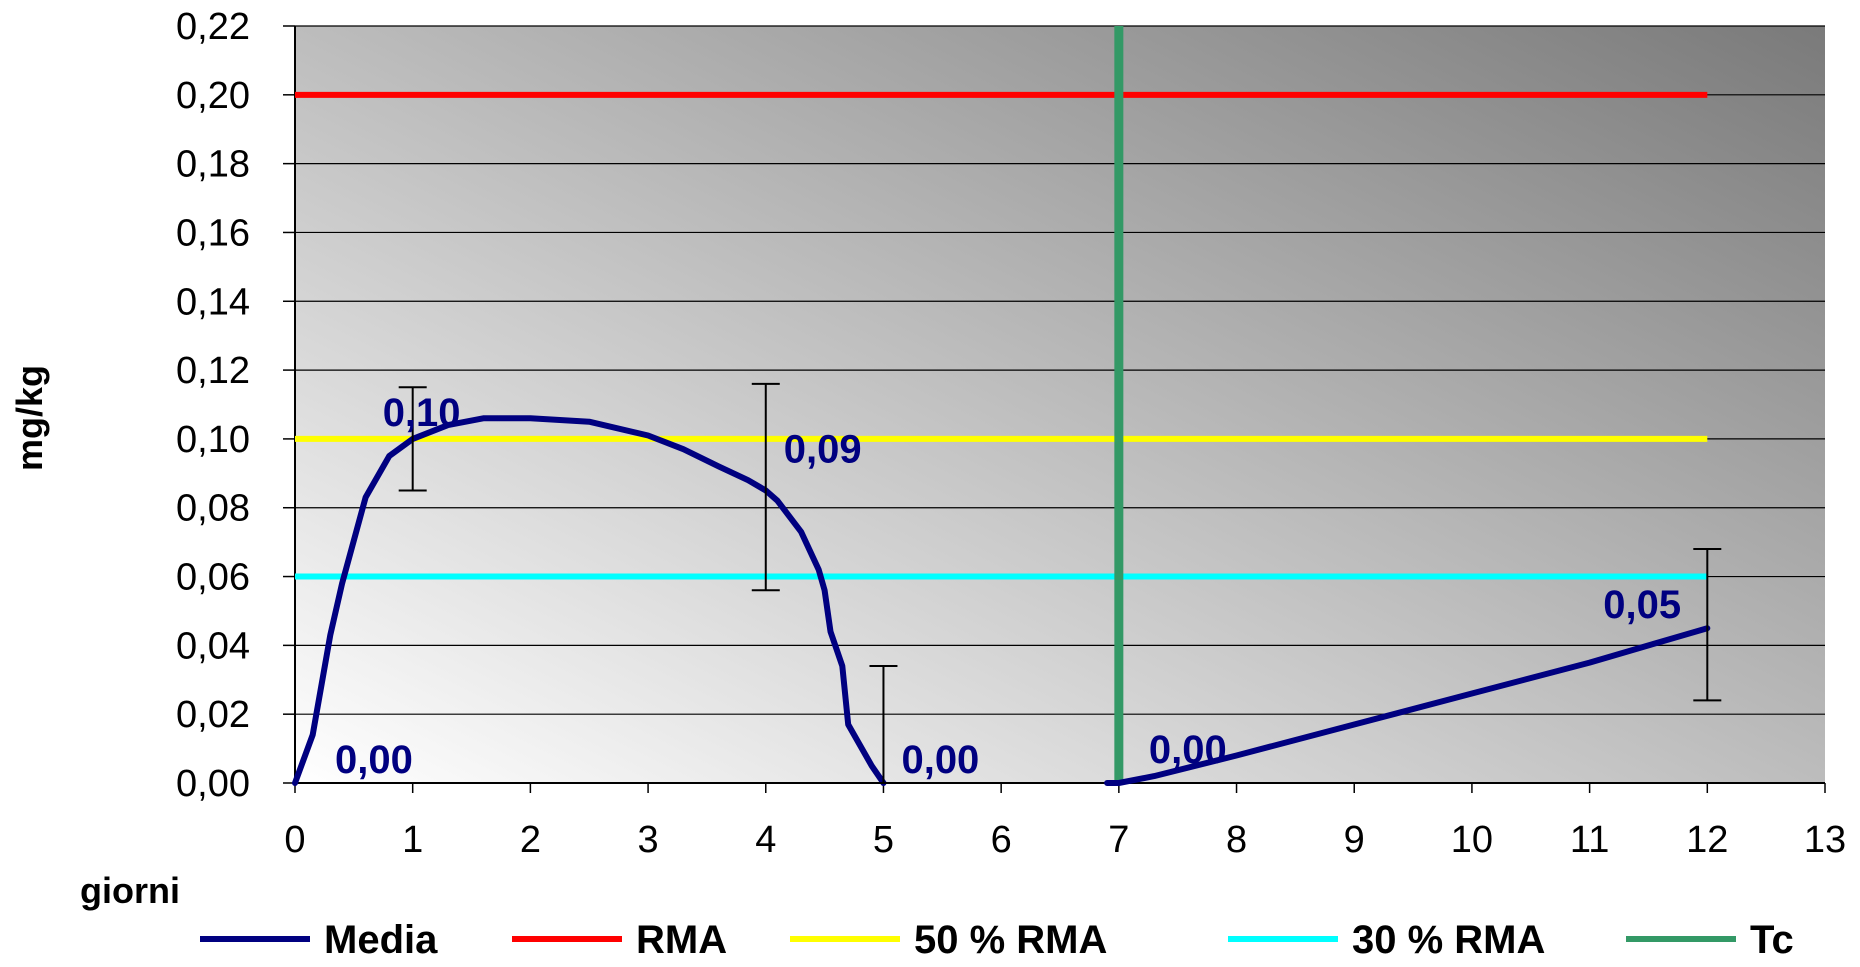 The width and height of the screenshot is (1860, 967). What do you see at coordinates (213, 233) in the screenshot?
I see `y-tick-label: 0,16` at bounding box center [213, 233].